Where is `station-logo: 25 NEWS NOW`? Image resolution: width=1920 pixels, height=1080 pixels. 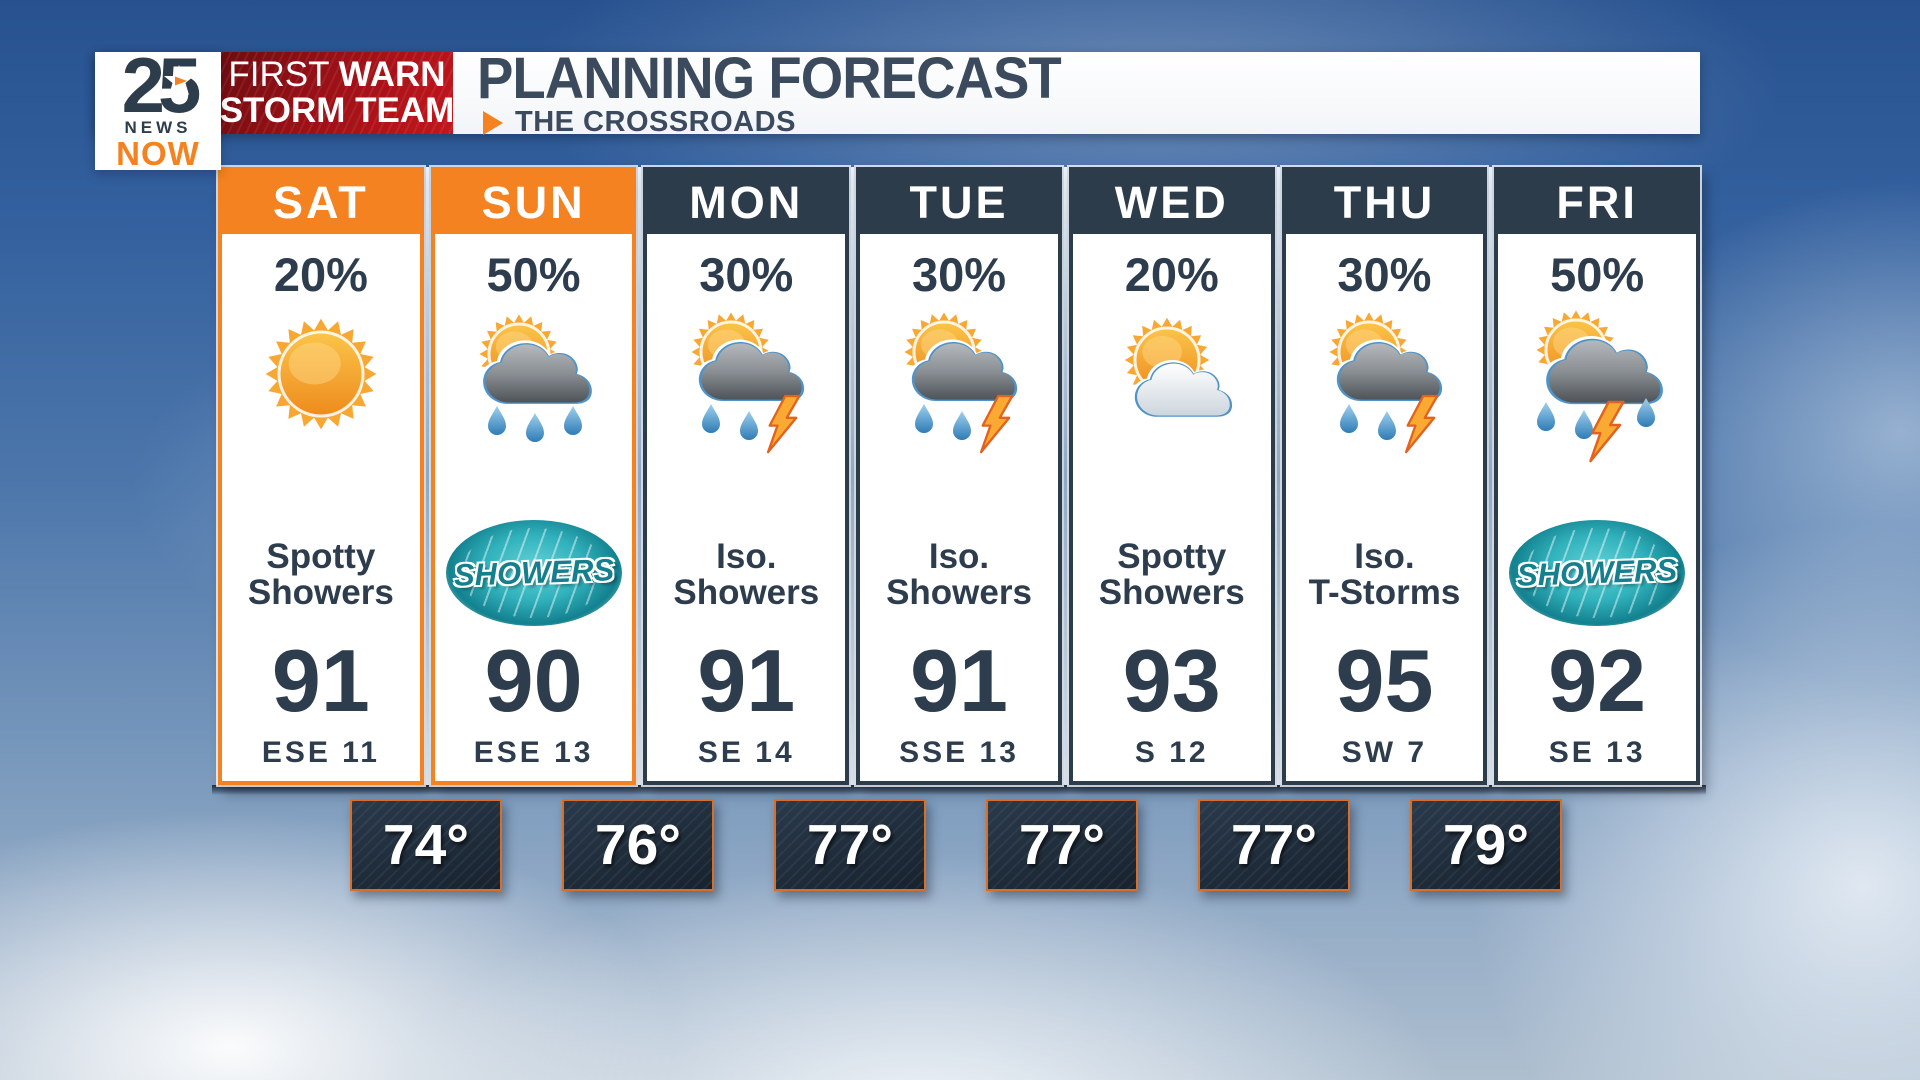
station-logo: 25 NEWS NOW is located at coordinates (158, 106).